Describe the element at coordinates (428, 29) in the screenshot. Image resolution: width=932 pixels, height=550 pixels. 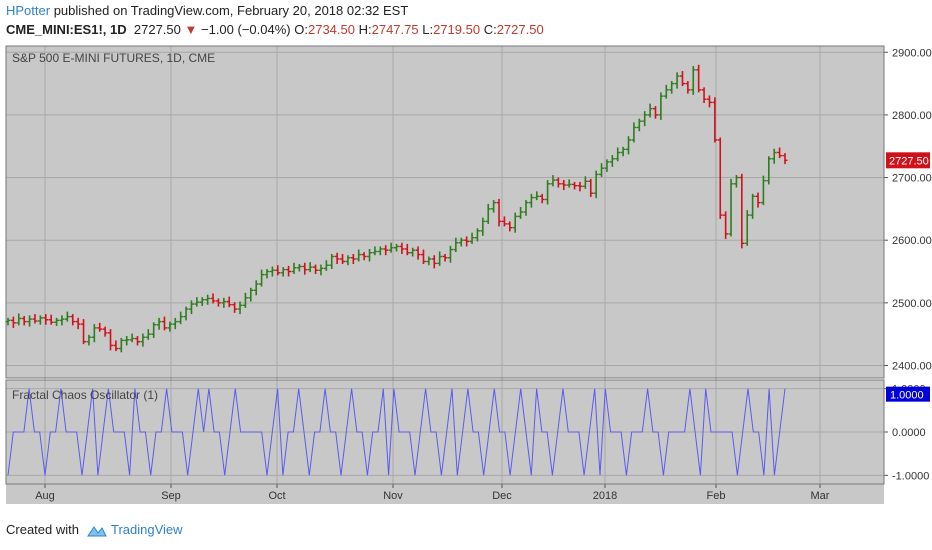
I see `low-label: L:` at that location.